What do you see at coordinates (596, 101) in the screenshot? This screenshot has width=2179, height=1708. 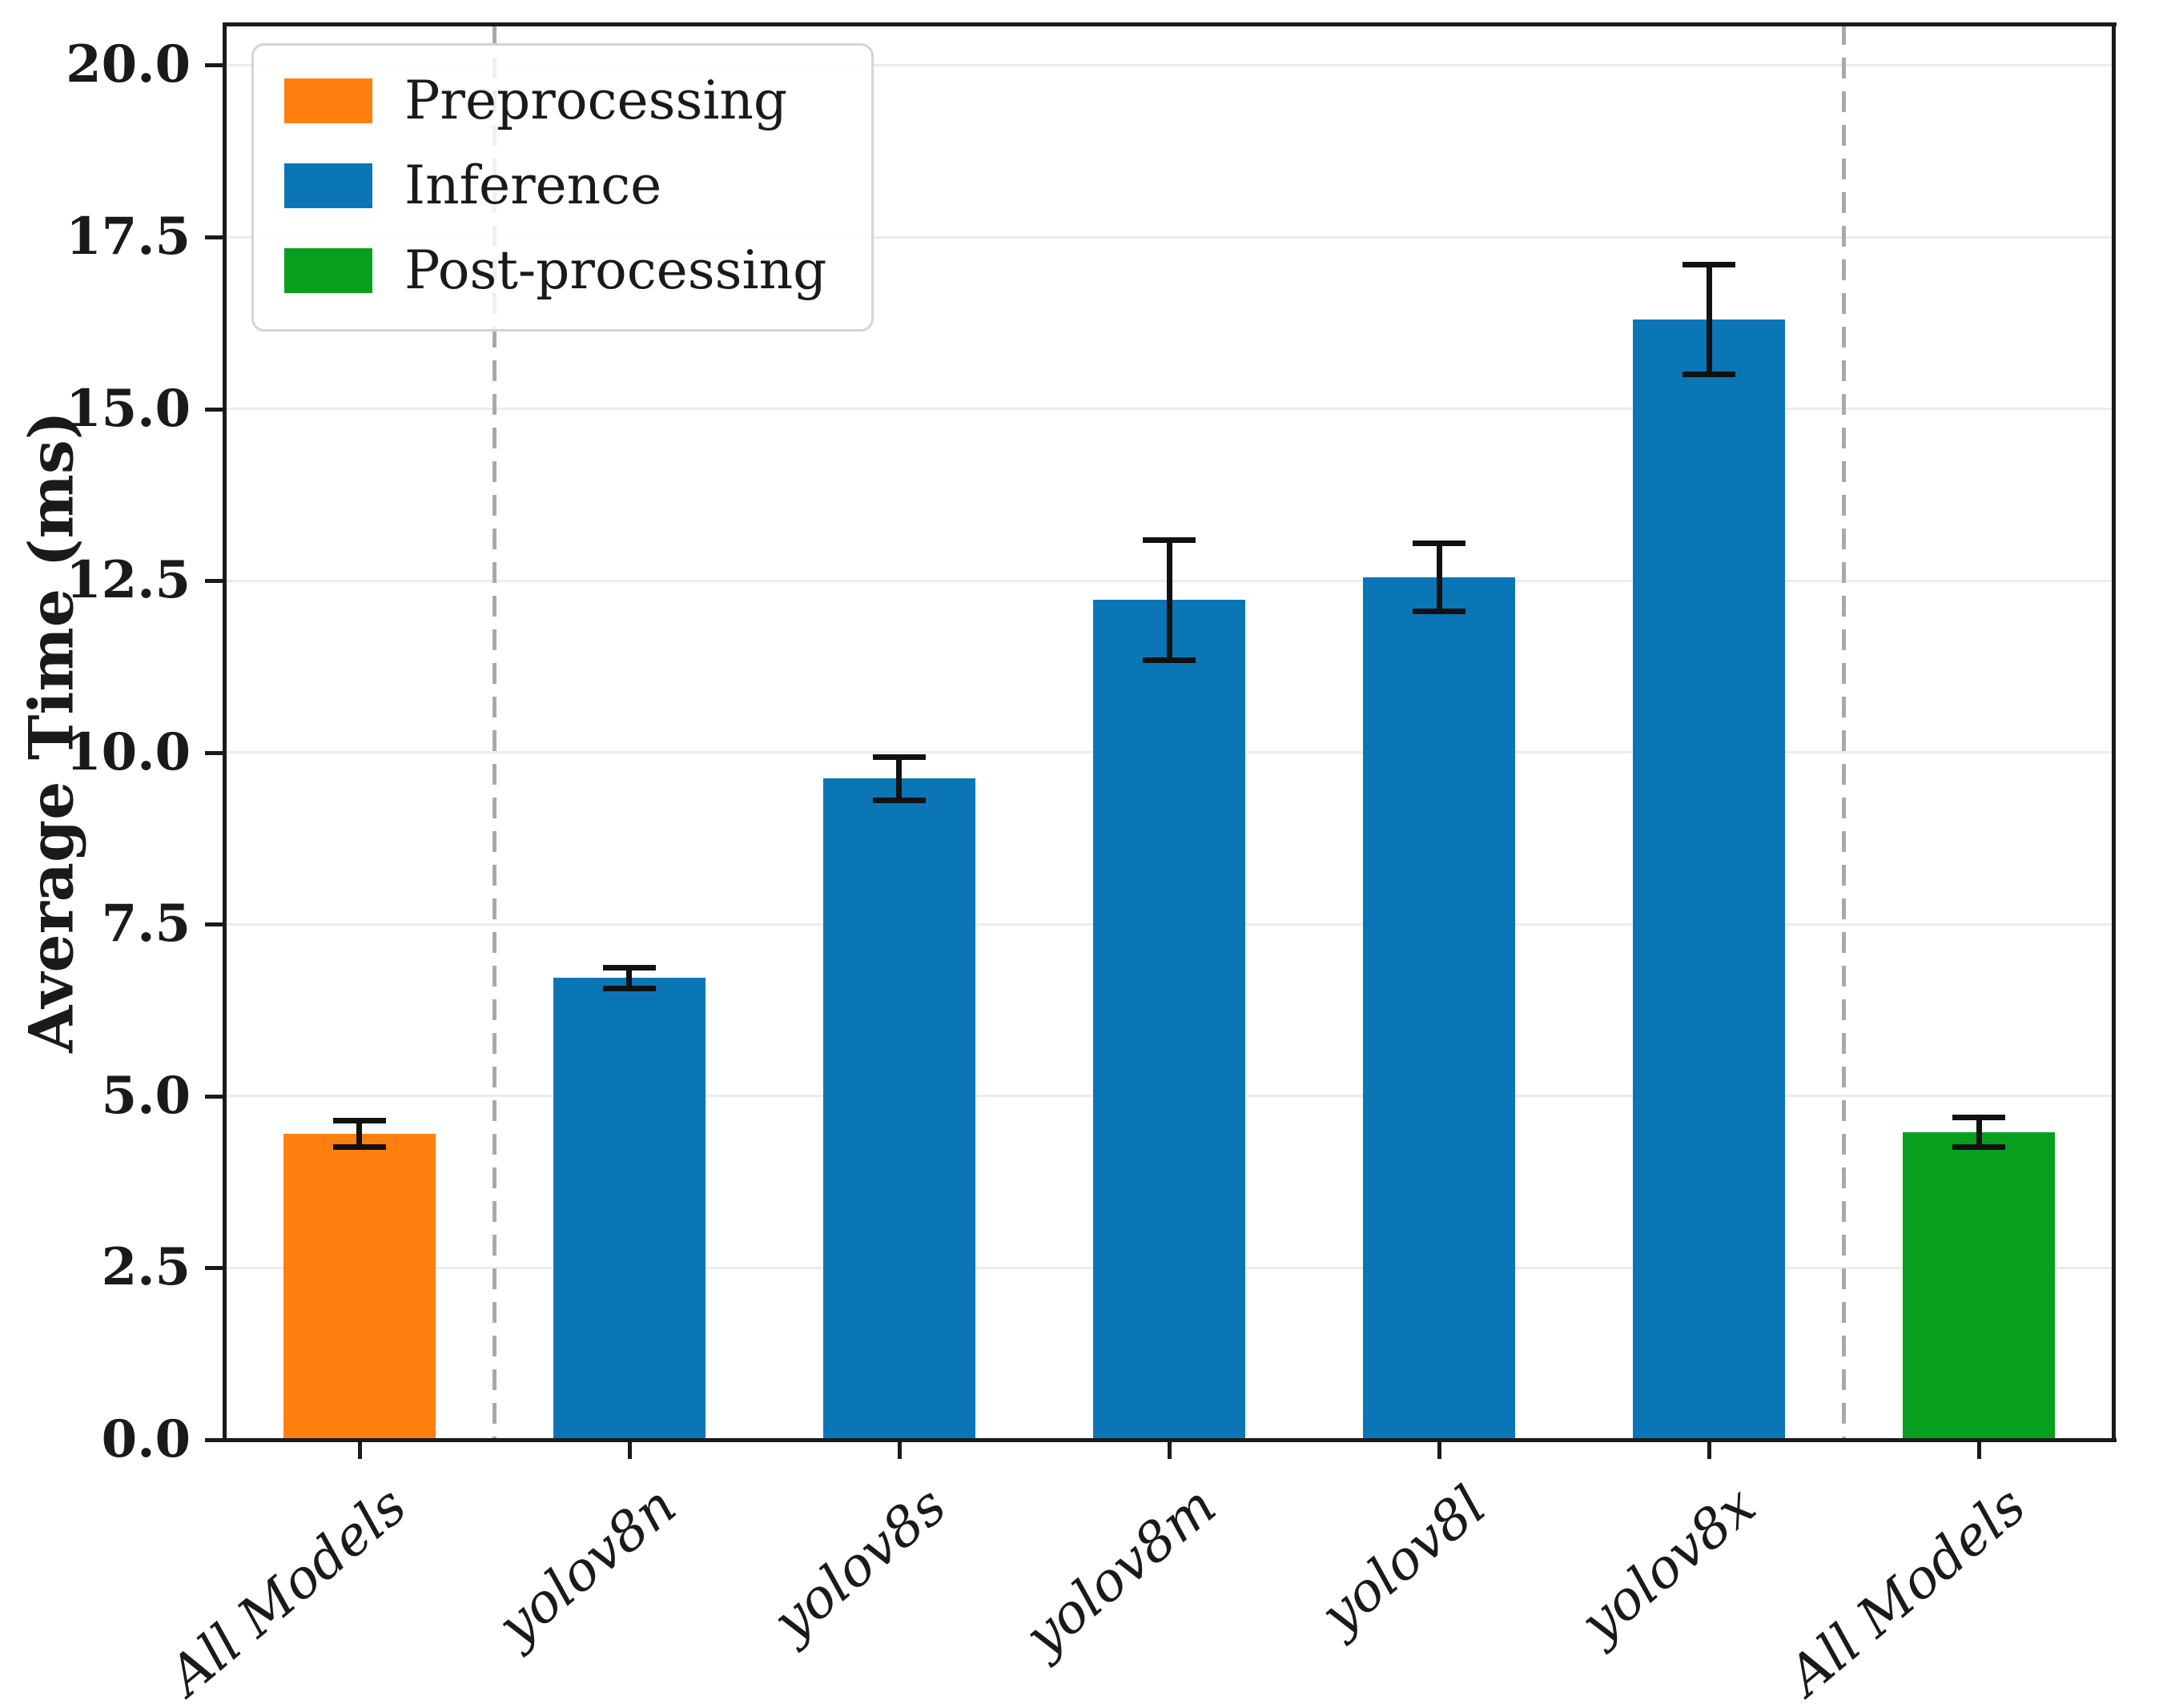 I see `legend-label: Preprocessing` at bounding box center [596, 101].